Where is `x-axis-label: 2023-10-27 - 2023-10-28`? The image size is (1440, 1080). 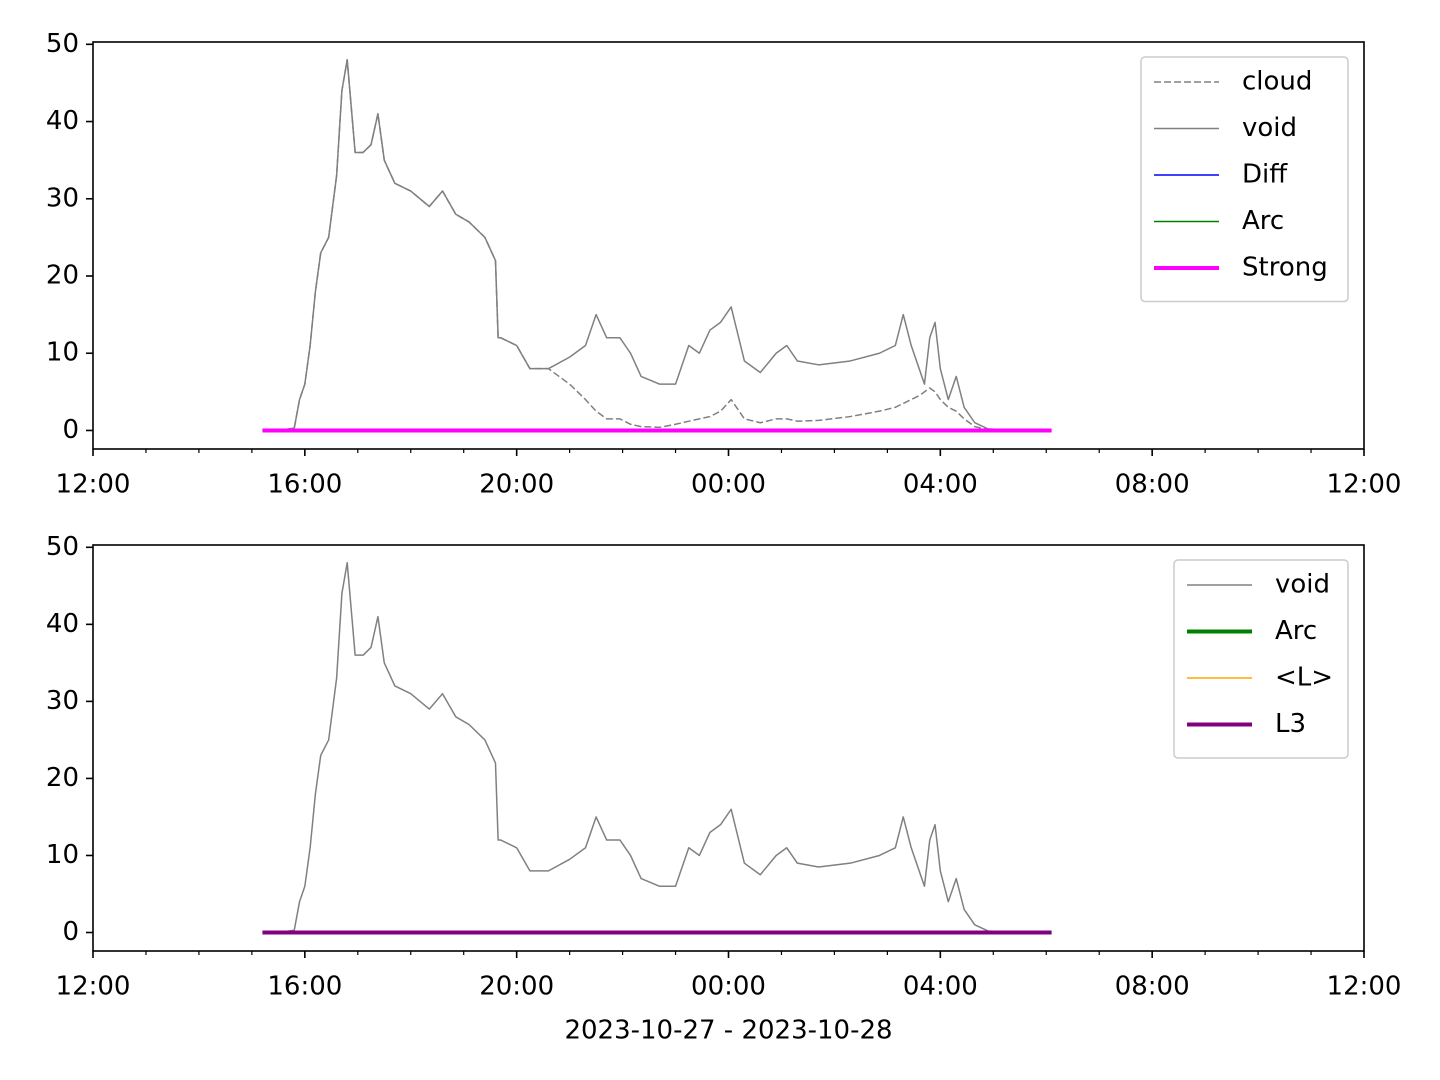
x-axis-label: 2023-10-27 - 2023-10-28 is located at coordinates (728, 1031).